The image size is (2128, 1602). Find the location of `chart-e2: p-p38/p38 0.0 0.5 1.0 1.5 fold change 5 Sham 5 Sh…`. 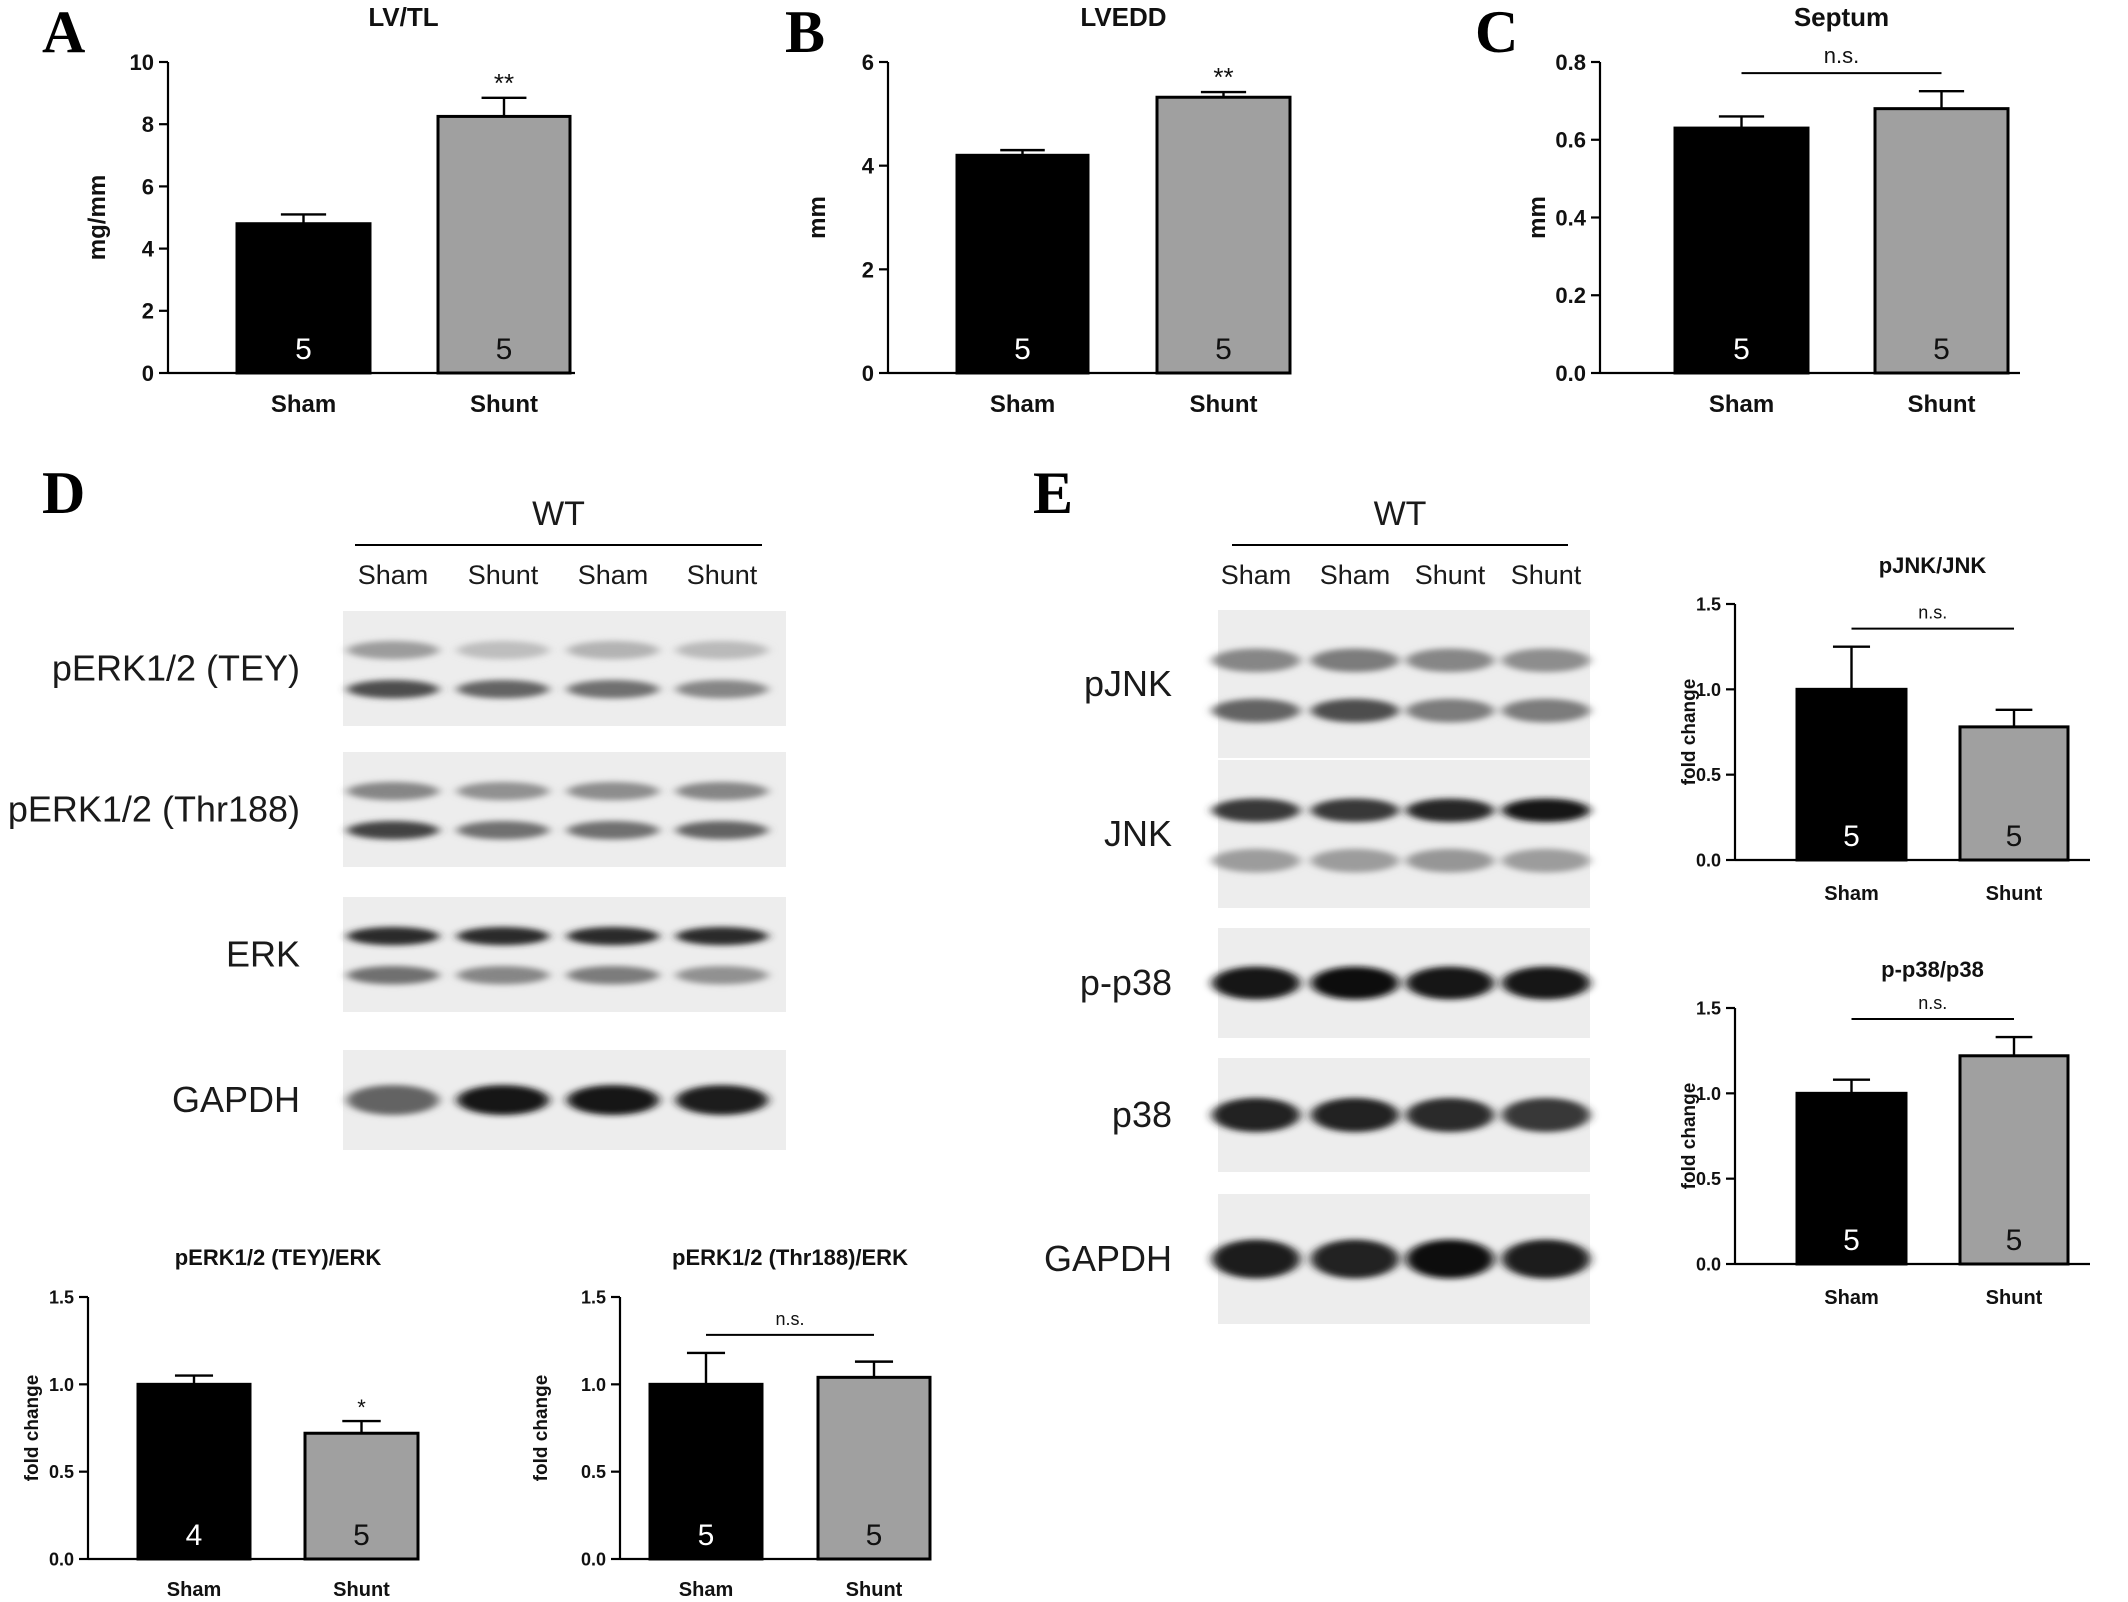

chart-e2: p-p38/p38 0.0 0.5 1.0 1.5 fold change 5 Sham 5 Sh… is located at coordinates (1884, 1133).